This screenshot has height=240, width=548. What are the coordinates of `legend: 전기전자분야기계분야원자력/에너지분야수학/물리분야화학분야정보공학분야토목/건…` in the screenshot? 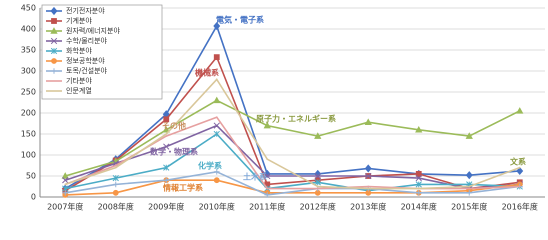 It's located at (102, 52).